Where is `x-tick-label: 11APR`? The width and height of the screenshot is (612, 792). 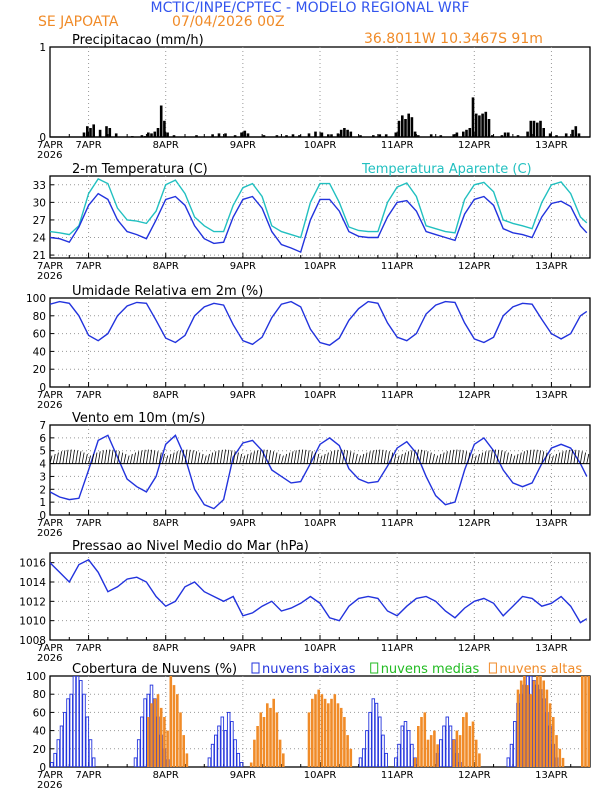 x-tick-label: 11APR is located at coordinates (397, 648).